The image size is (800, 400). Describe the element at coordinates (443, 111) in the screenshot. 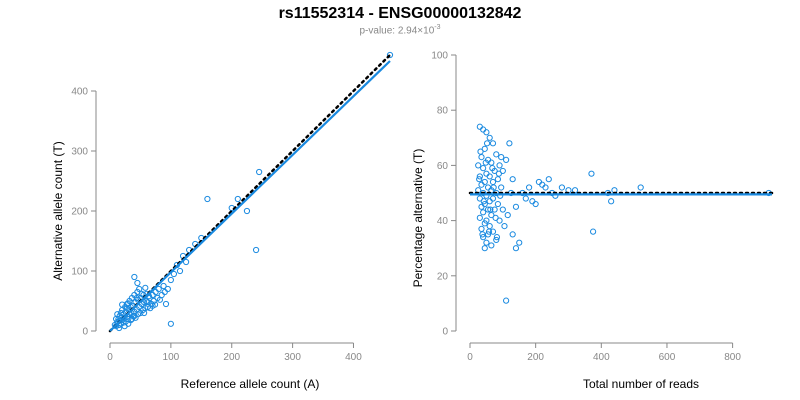

I see `right-y-tick-label: 80` at that location.